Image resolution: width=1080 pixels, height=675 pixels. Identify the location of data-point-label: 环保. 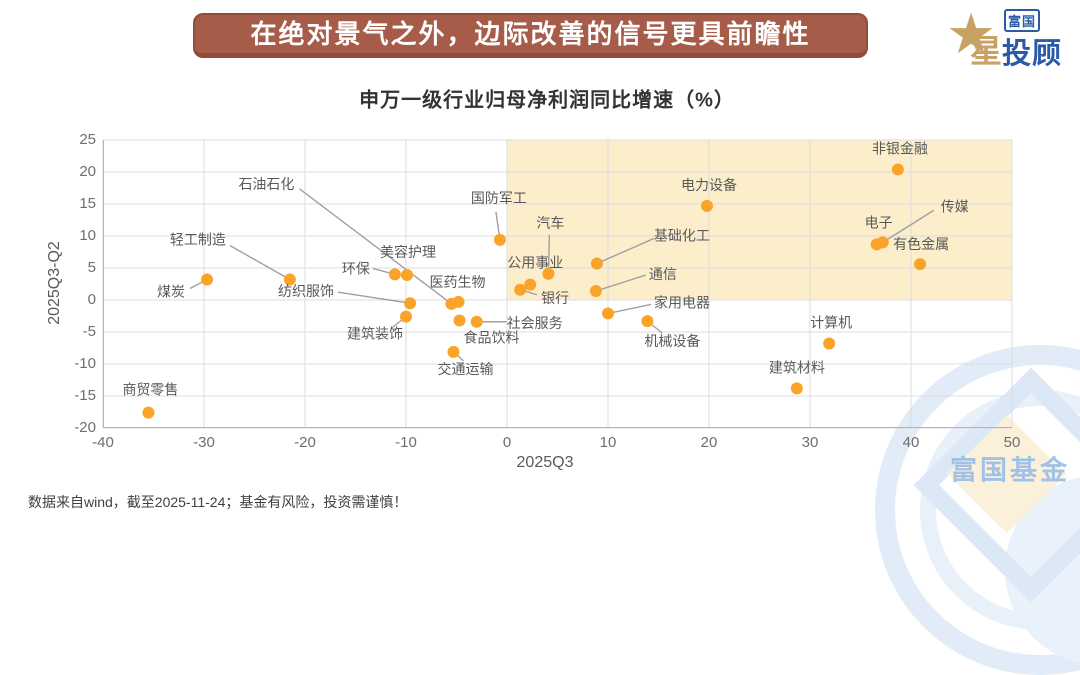
(356, 268).